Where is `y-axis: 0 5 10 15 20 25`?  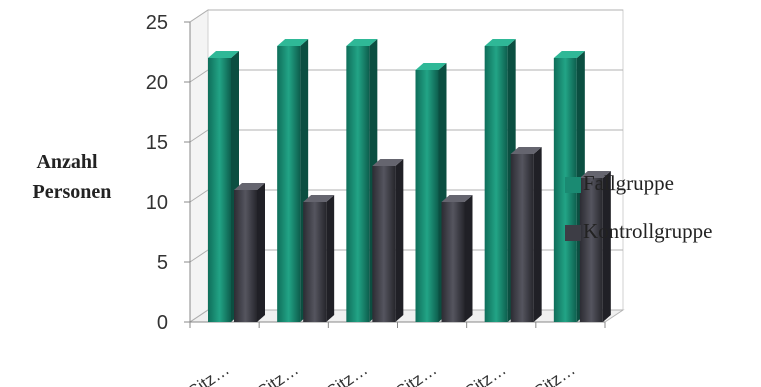 y-axis: 0 5 10 15 20 25 is located at coordinates (168, 173).